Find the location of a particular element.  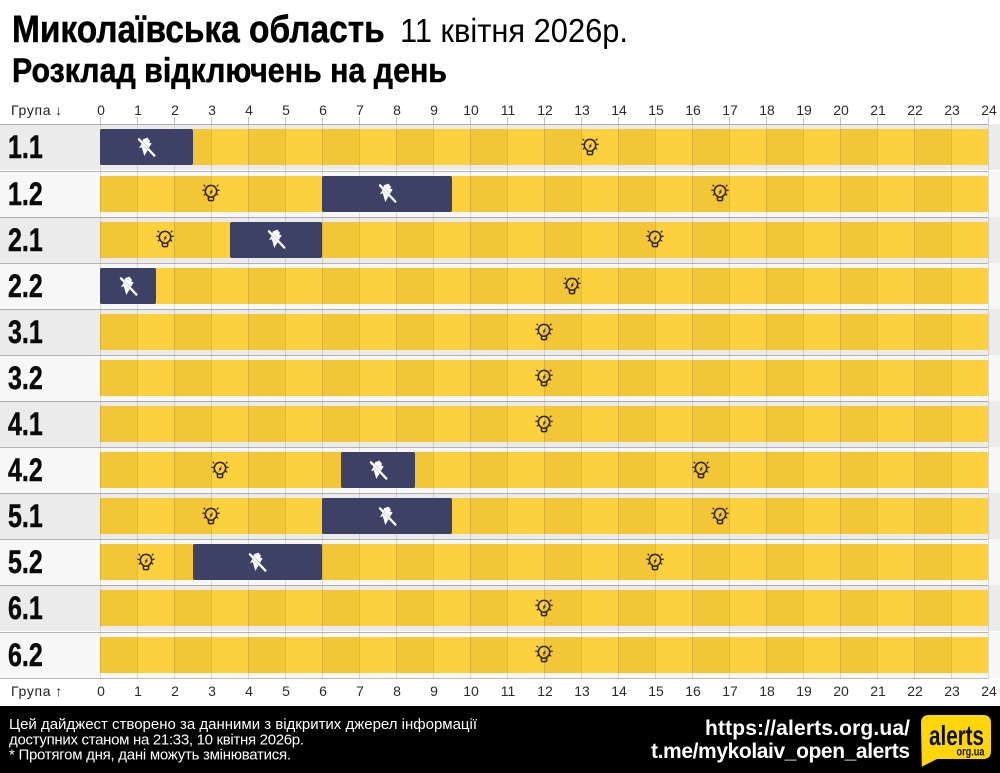

svg-text: t.me/mykolaiv_open_alerts is located at coordinates (780, 751).